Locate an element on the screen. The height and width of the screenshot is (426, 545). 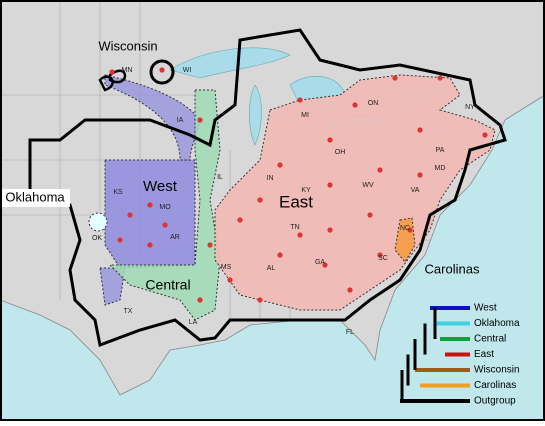
state-label: MI is located at coordinates (305, 115).